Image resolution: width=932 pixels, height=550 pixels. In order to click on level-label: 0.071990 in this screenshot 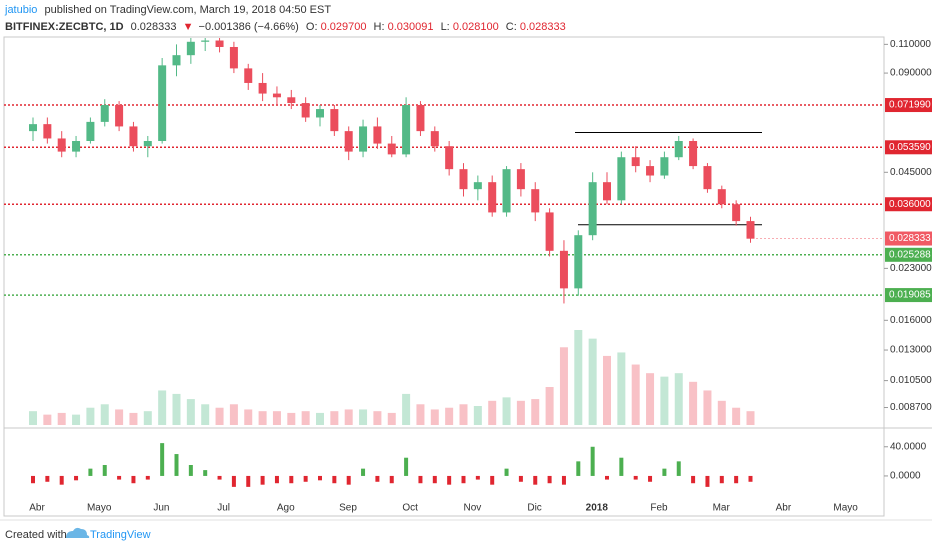, I will do `click(910, 105)`.